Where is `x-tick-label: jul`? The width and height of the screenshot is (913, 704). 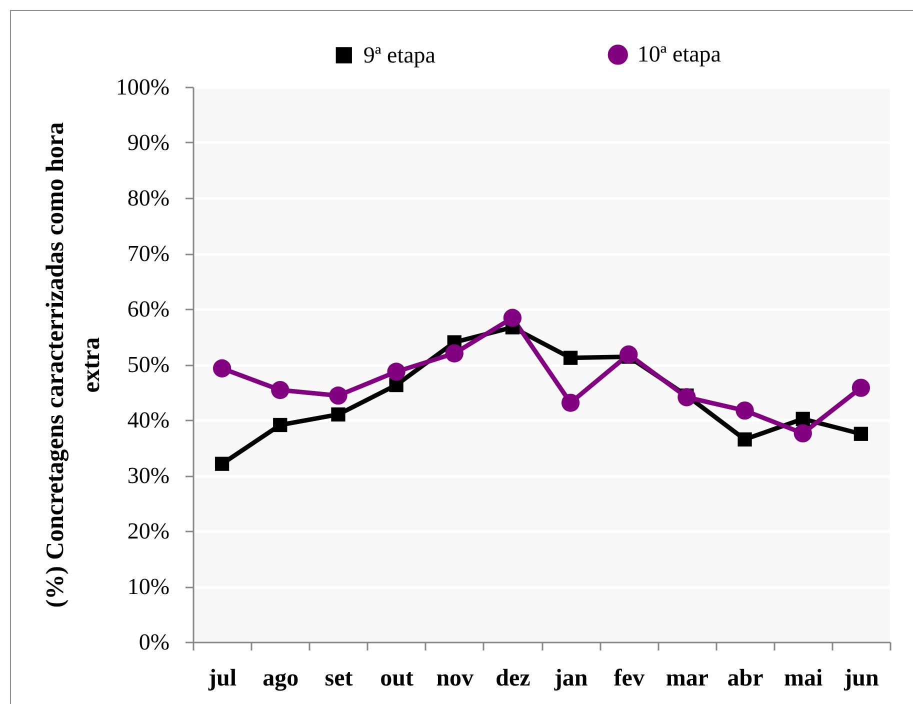 x-tick-label: jul is located at coordinates (222, 679).